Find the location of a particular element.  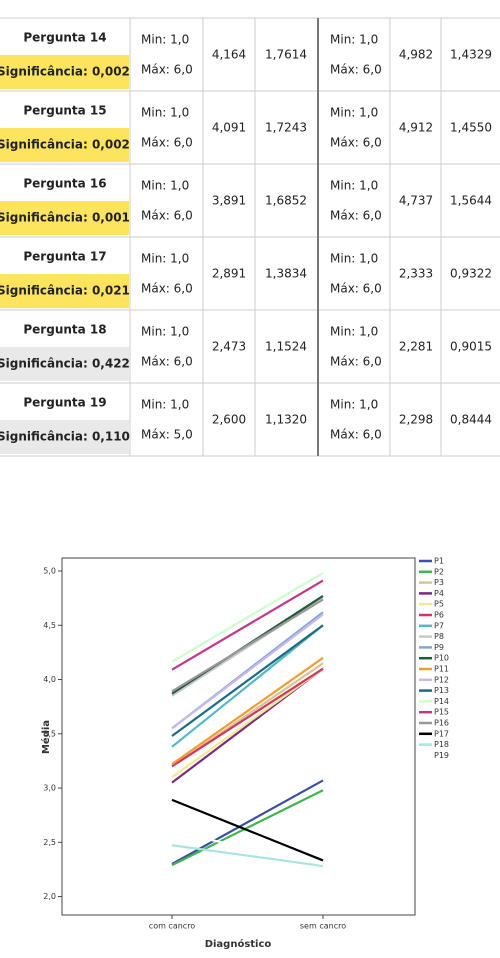

row-label: Pergunta 16 is located at coordinates (64, 184).